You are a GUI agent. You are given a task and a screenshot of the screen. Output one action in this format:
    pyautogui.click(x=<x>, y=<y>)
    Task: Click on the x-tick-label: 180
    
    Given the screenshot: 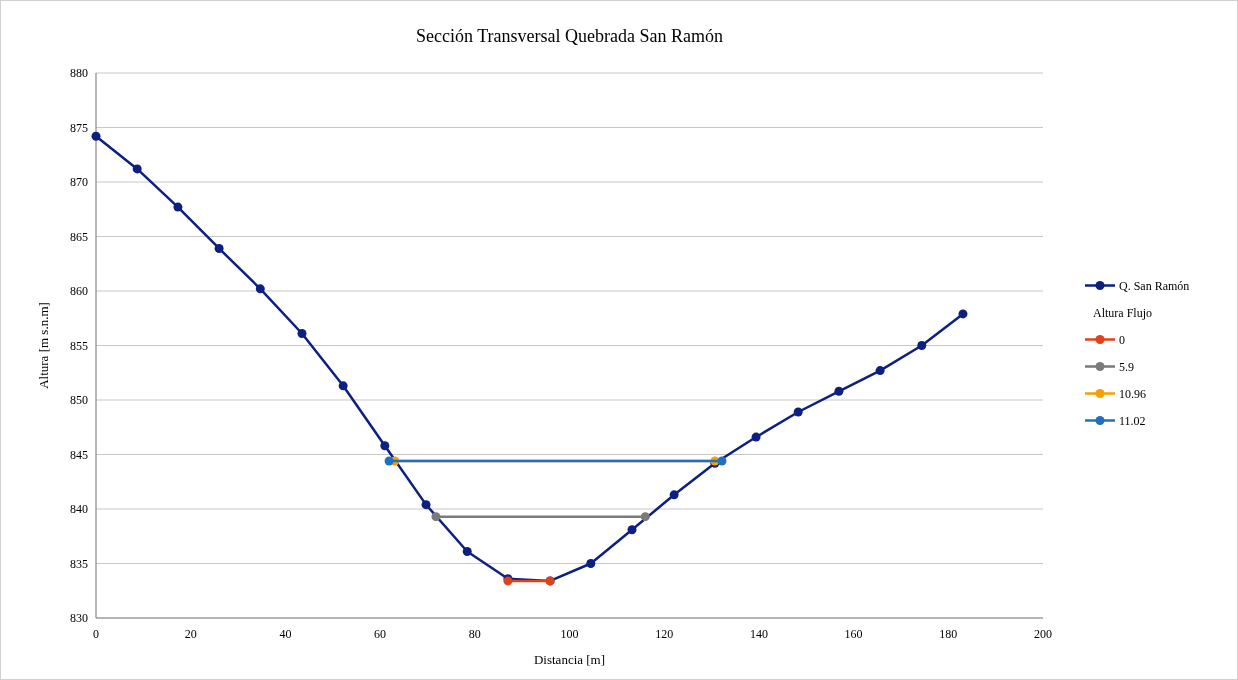 What is the action you would take?
    pyautogui.click(x=948, y=634)
    